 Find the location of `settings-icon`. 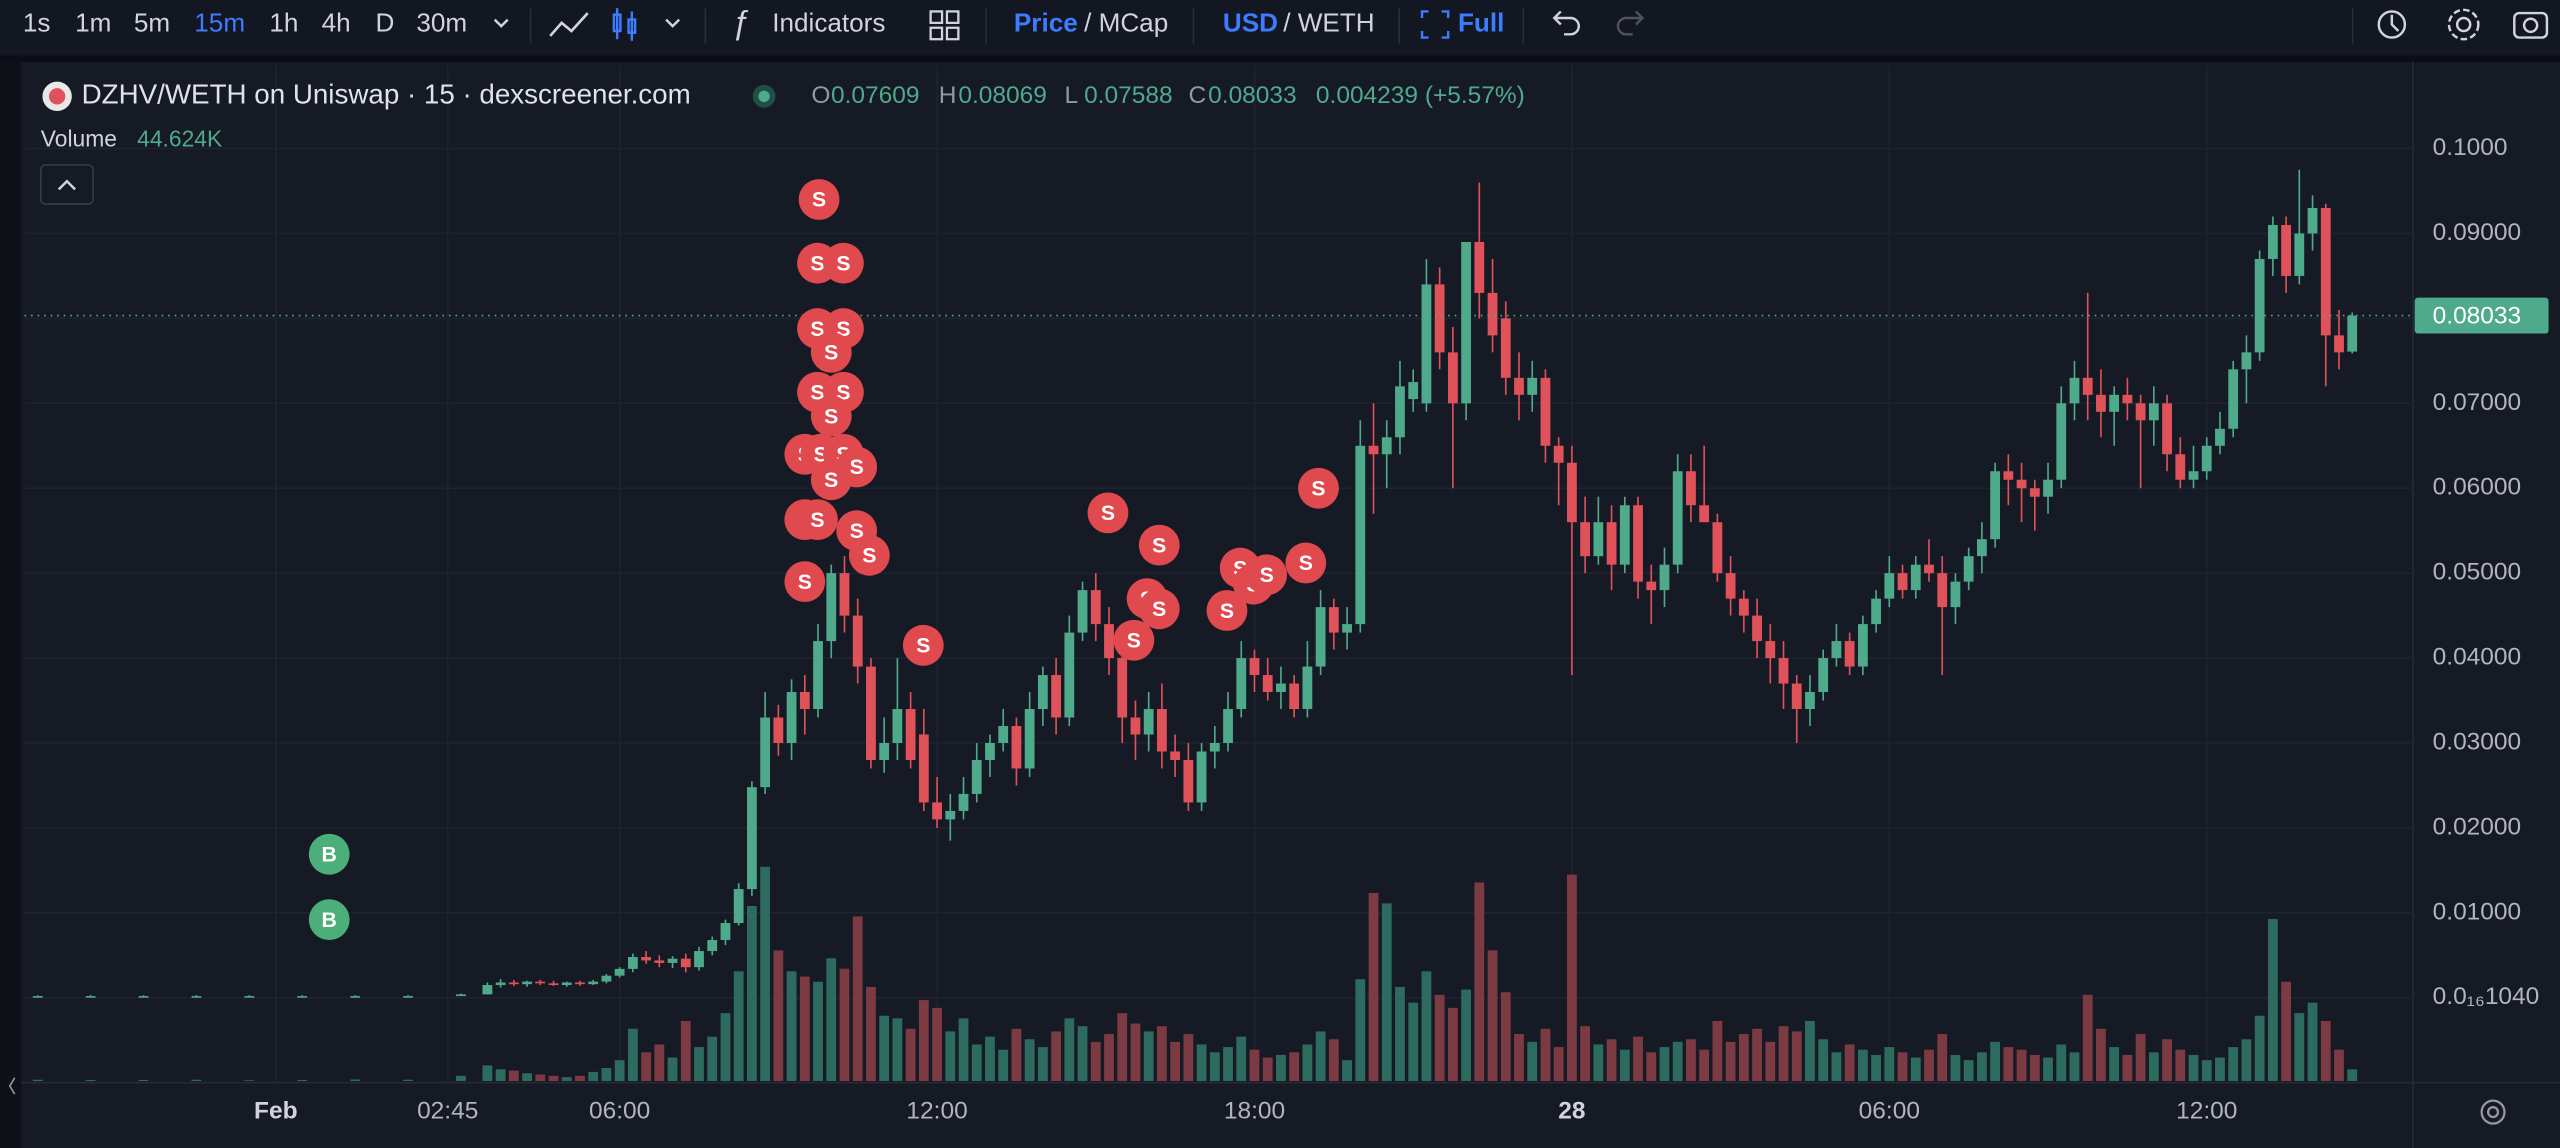

settings-icon is located at coordinates (2463, 24).